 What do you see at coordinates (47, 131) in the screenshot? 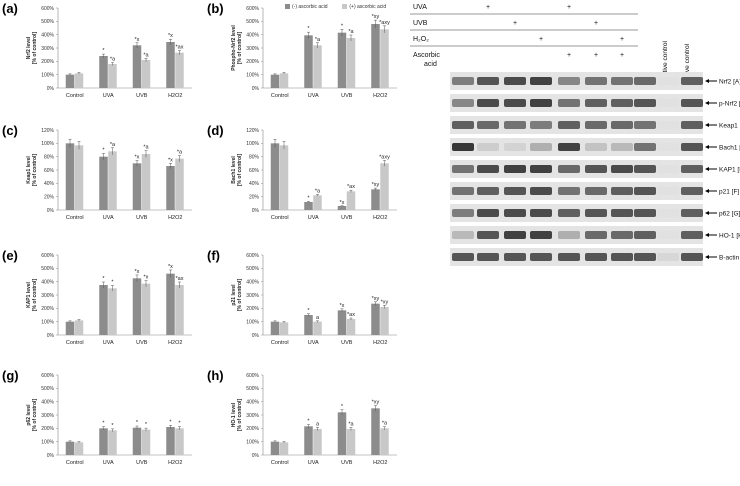
I see `y-tick-label: 120%` at bounding box center [47, 131].